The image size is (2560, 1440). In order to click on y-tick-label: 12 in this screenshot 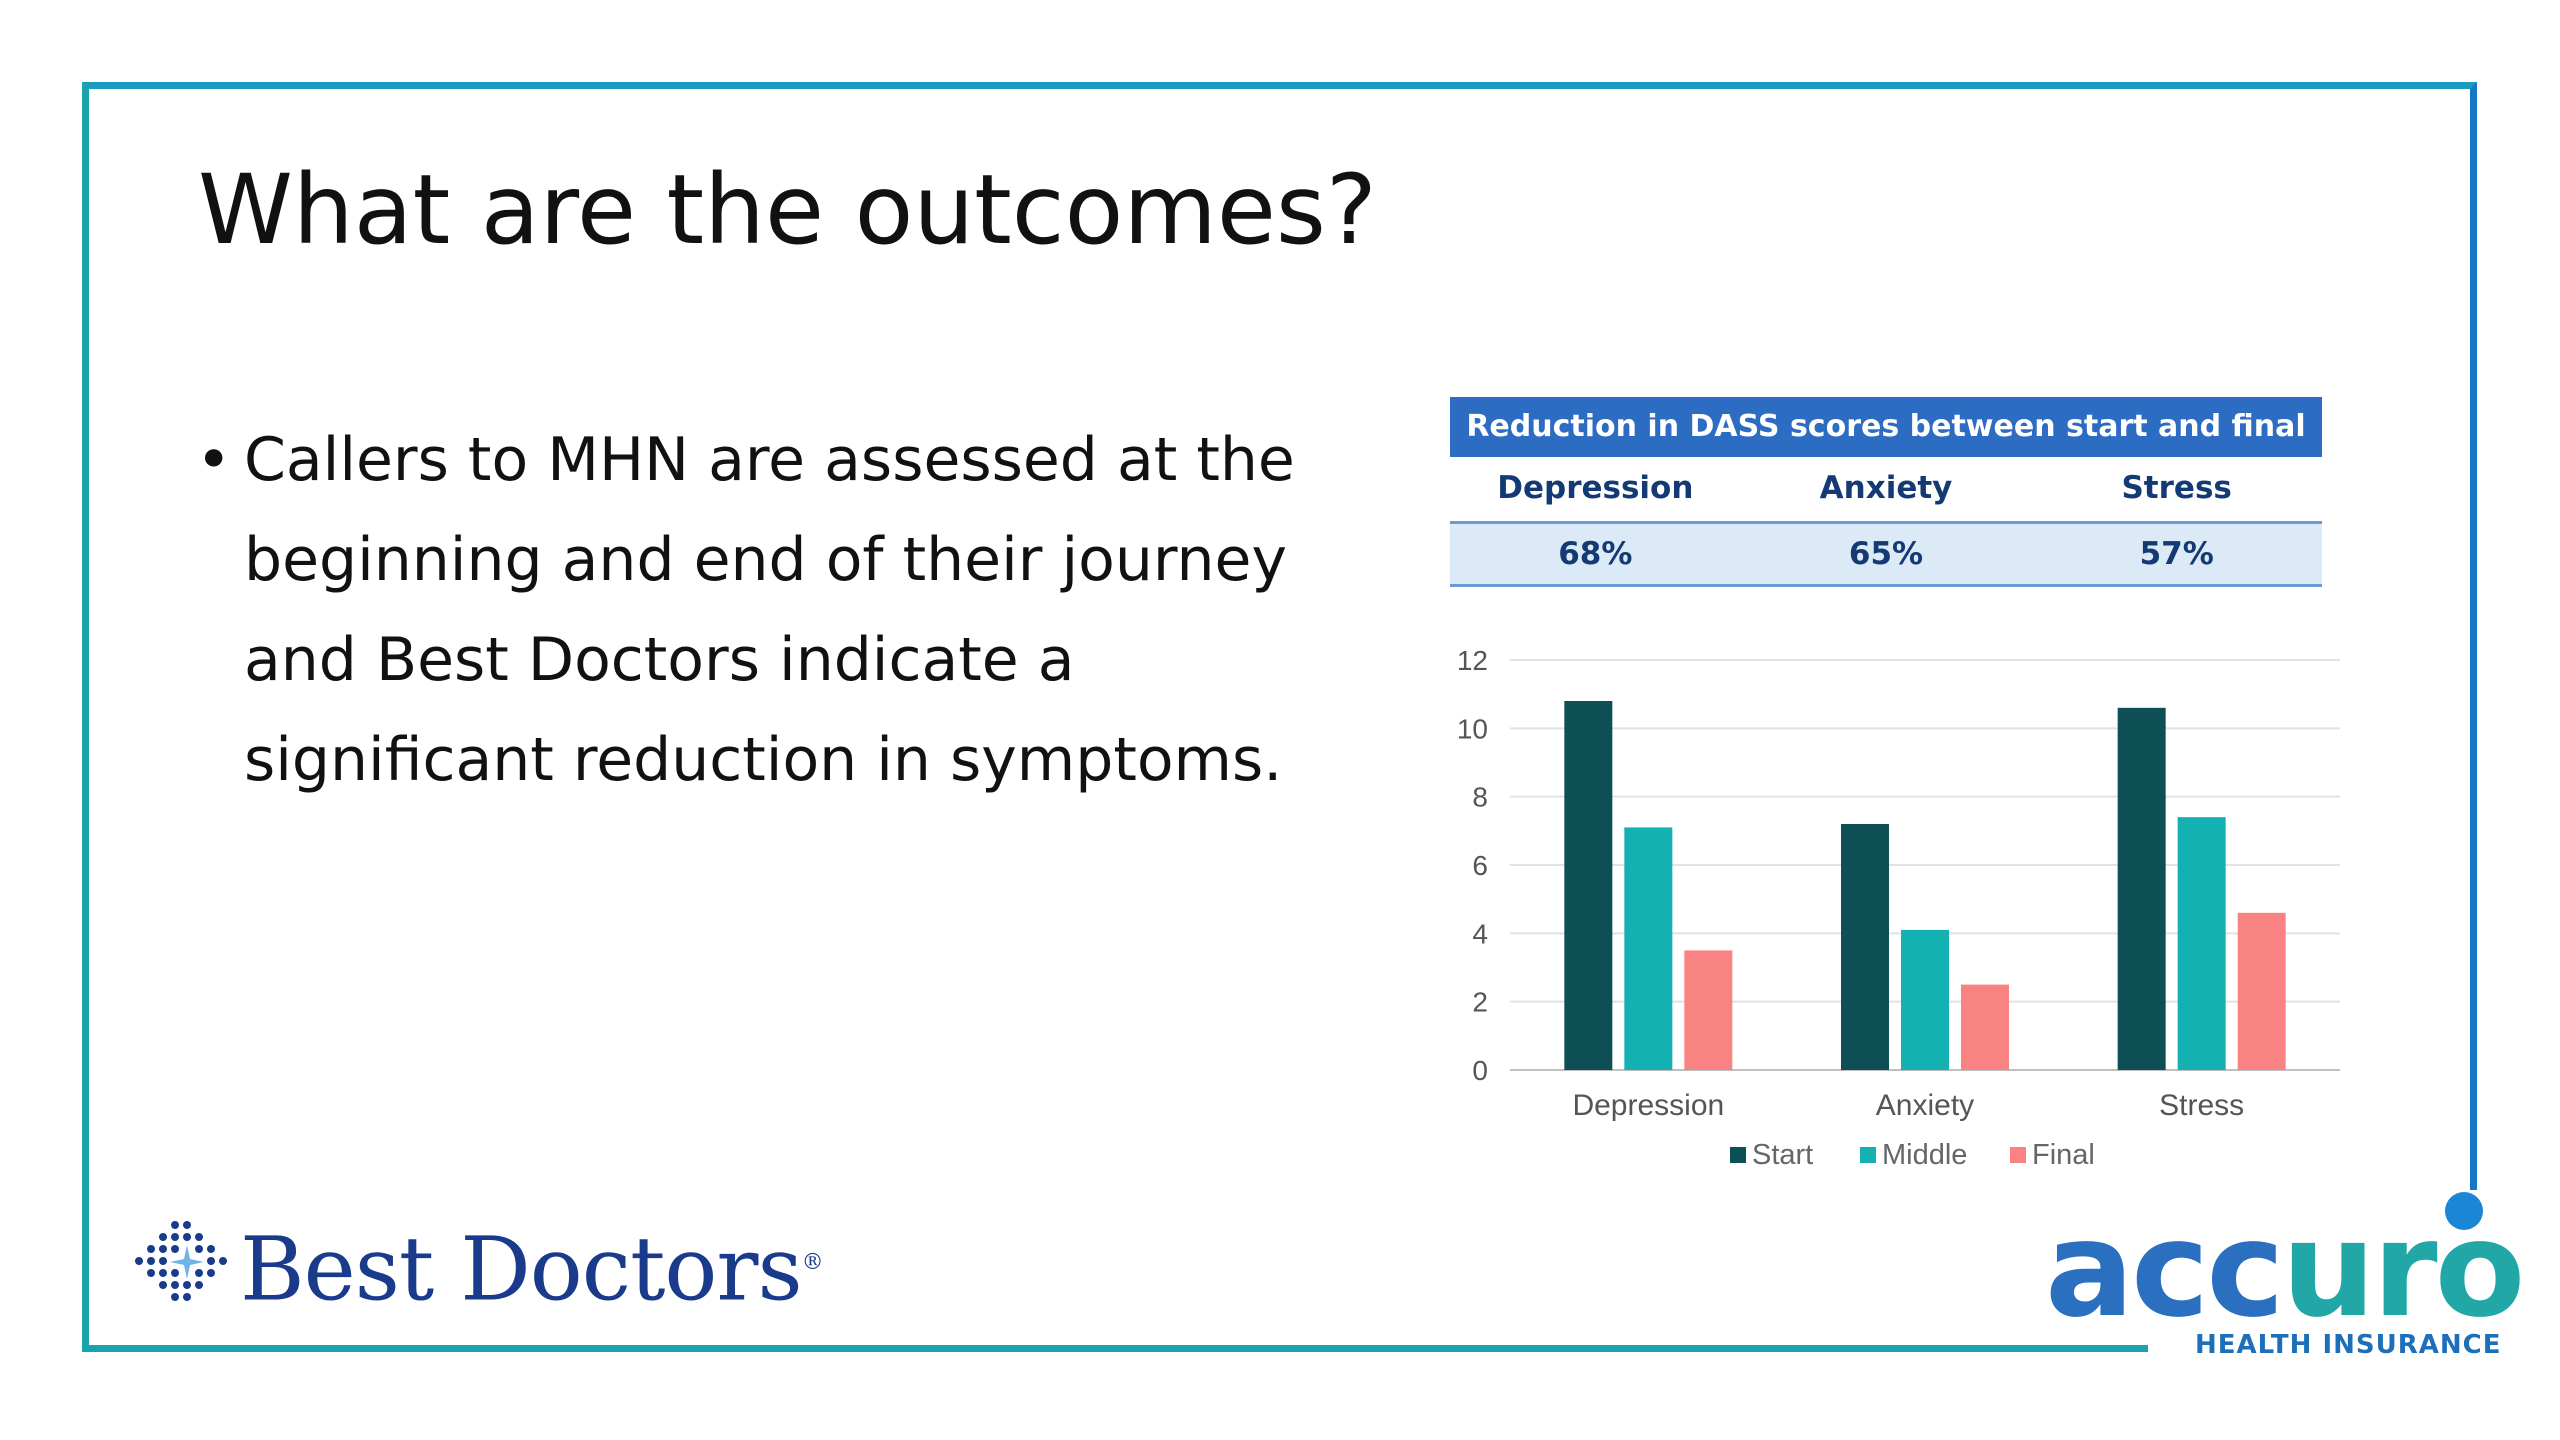, I will do `click(1472, 660)`.